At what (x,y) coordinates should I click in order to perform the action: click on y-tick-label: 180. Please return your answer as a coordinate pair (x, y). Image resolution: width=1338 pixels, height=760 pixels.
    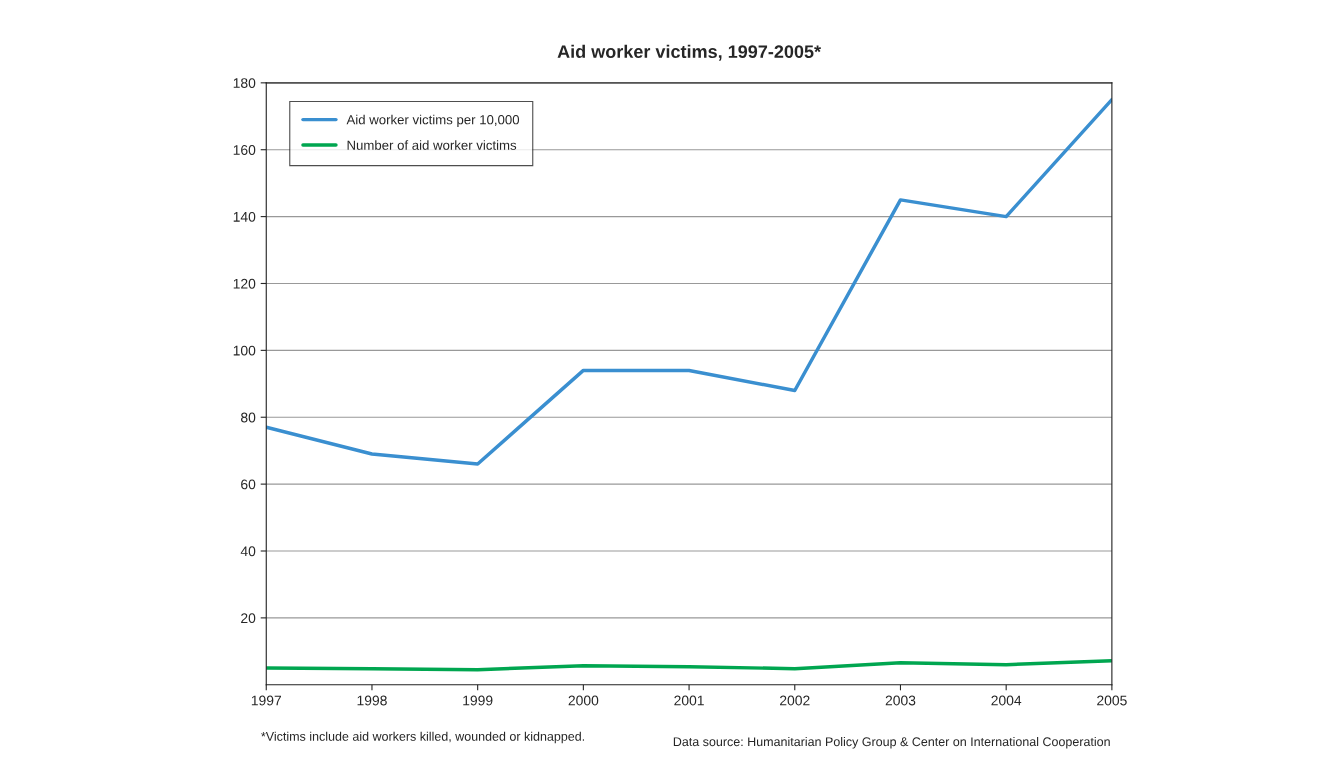
    Looking at the image, I should click on (244, 83).